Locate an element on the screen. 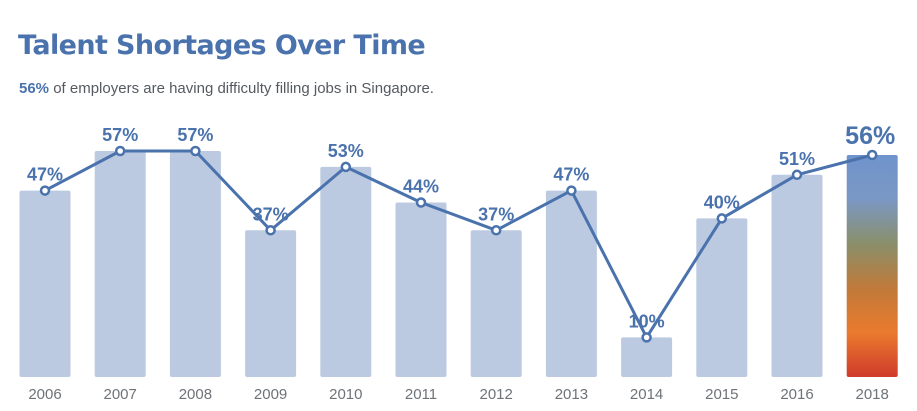  point-2010 is located at coordinates (346, 167).